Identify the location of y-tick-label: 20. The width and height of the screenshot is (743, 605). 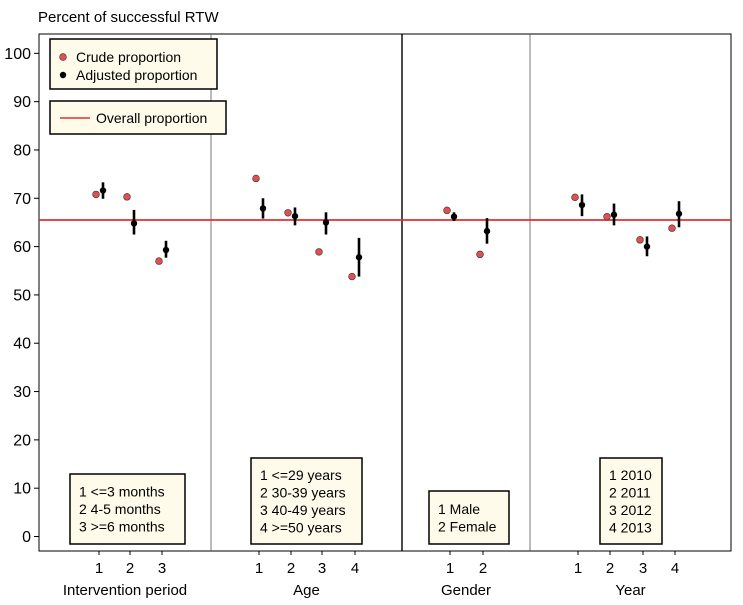
(22, 440).